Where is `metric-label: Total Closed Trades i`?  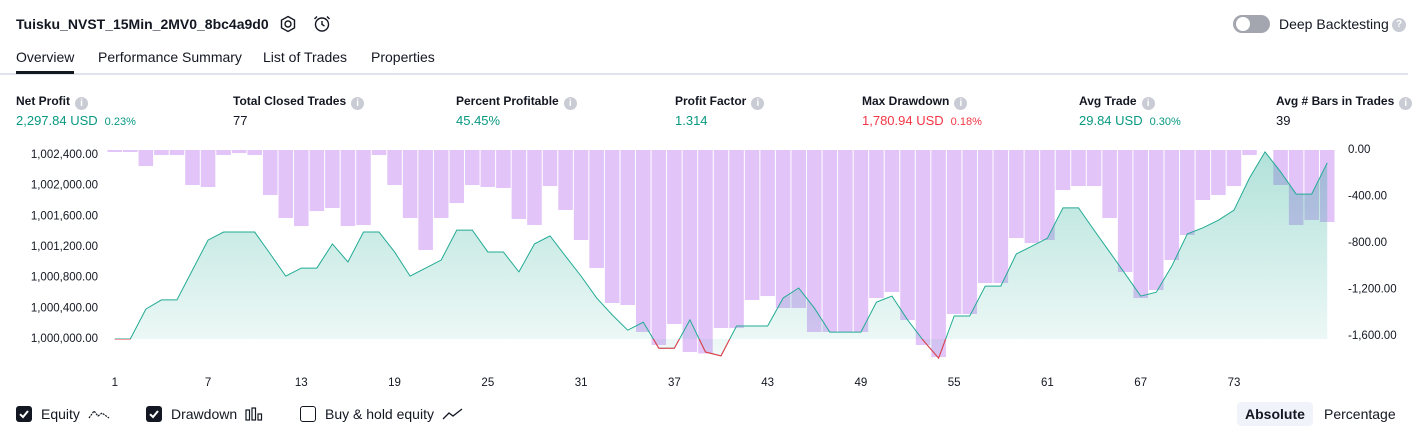 metric-label: Total Closed Trades i is located at coordinates (299, 102).